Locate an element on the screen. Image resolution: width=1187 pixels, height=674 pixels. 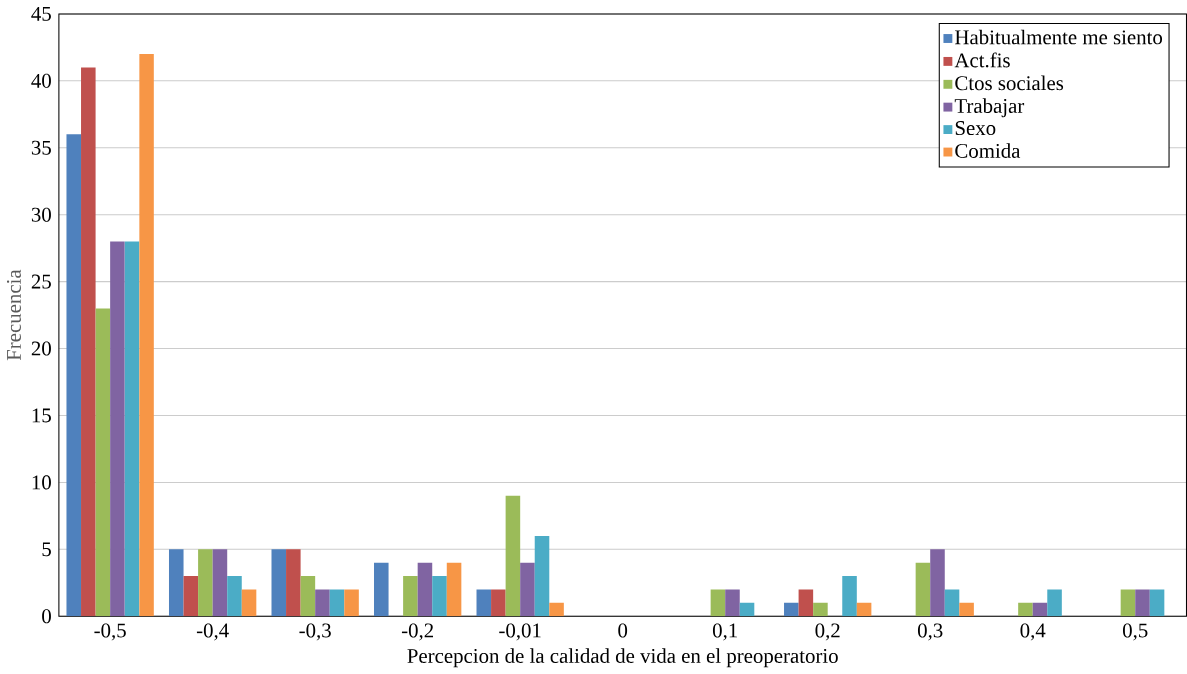
x-tick-label: 0,5 is located at coordinates (1135, 632).